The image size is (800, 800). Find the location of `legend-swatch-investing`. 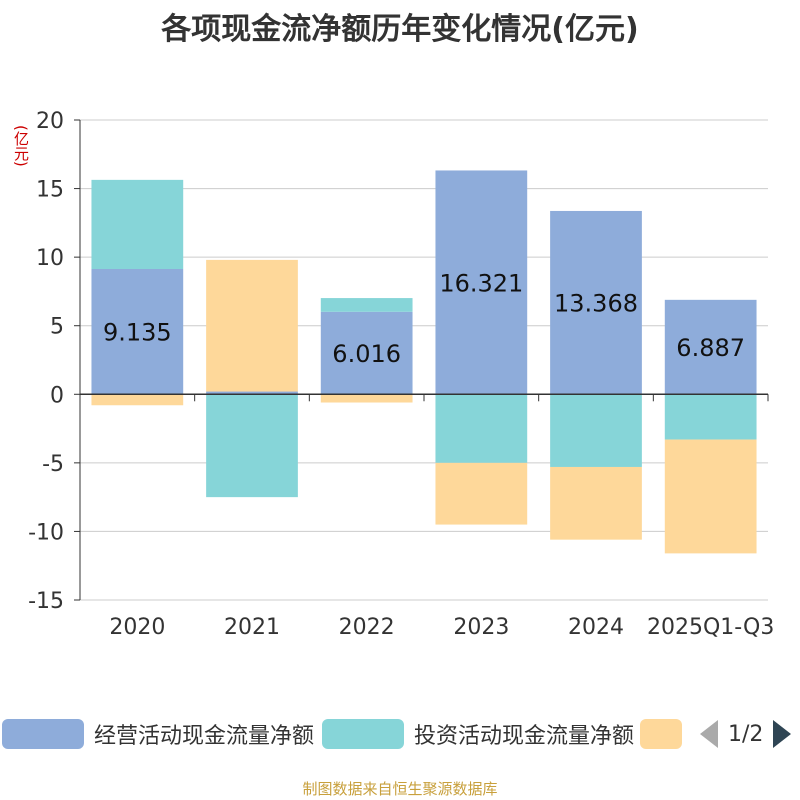

legend-swatch-investing is located at coordinates (363, 734).